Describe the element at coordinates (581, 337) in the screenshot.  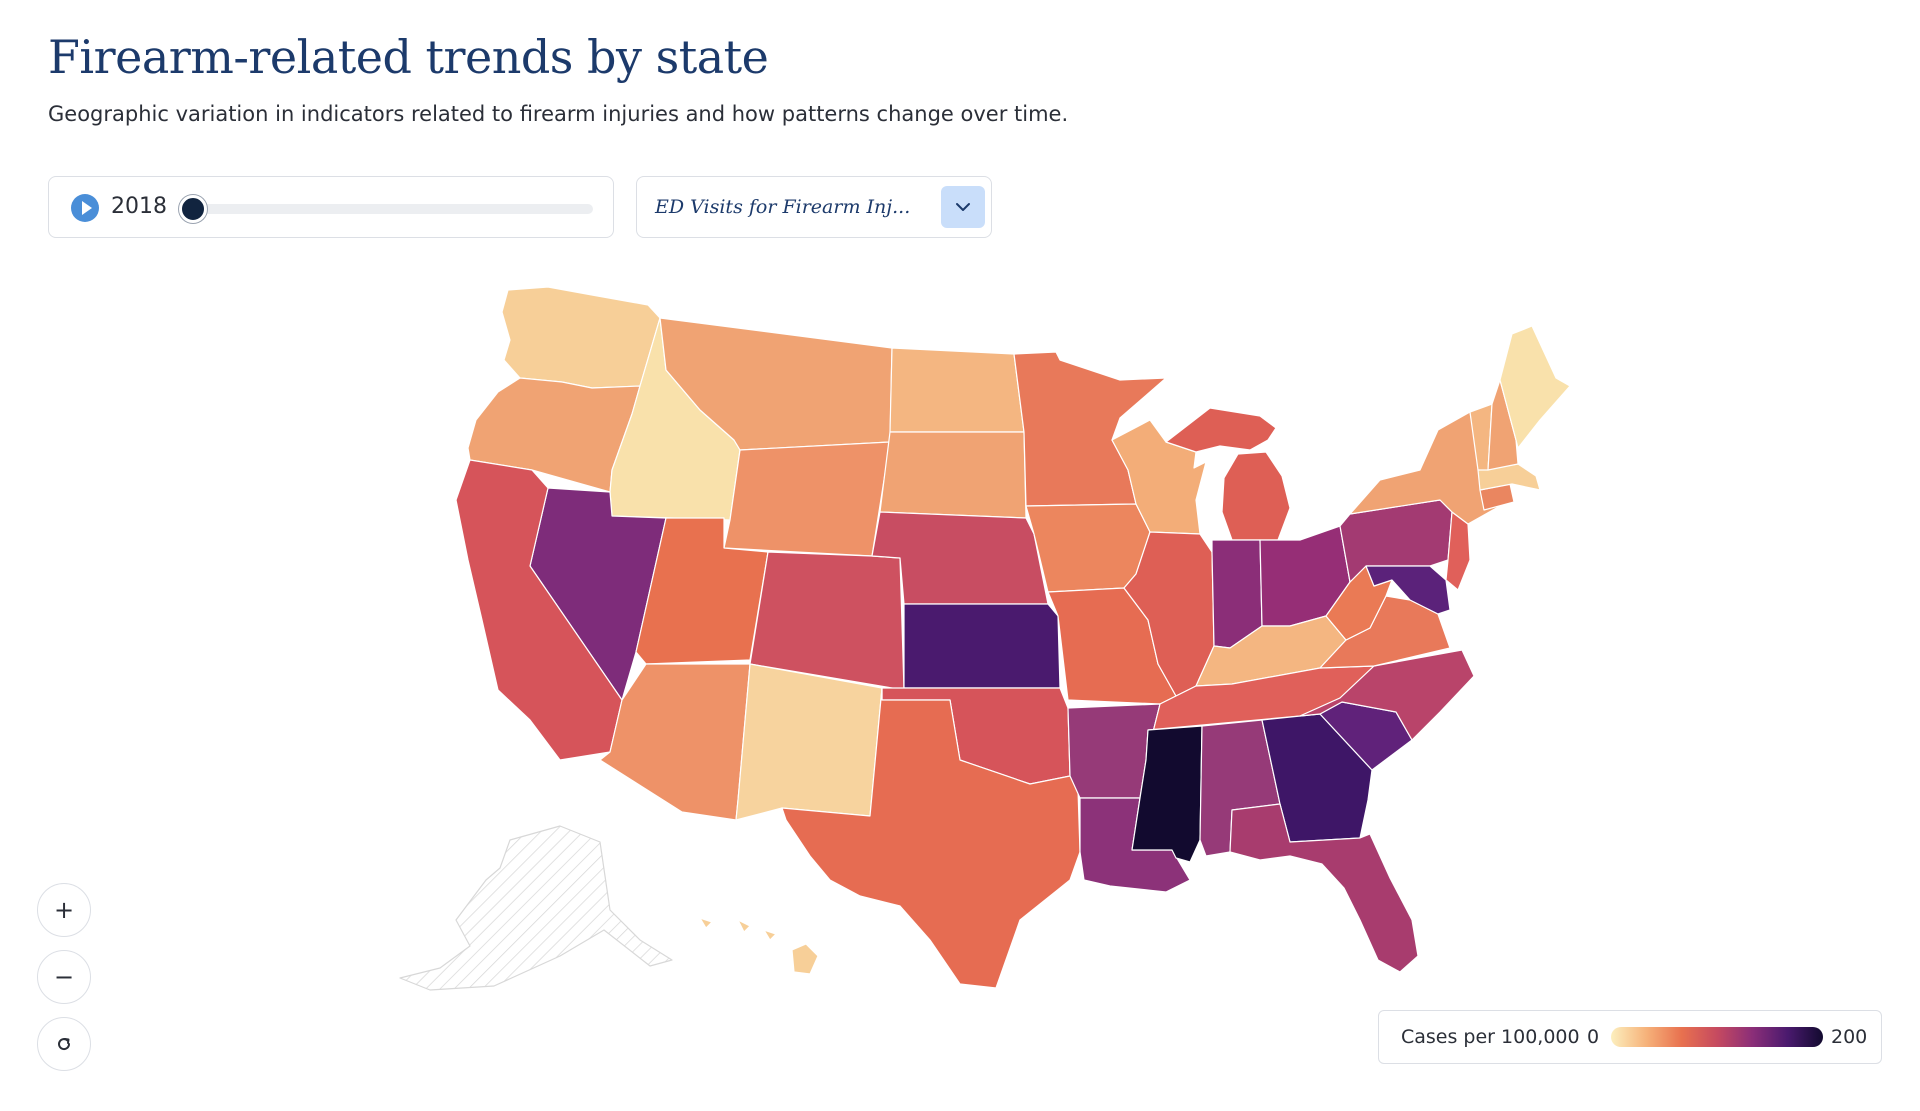
I see `state-WA` at that location.